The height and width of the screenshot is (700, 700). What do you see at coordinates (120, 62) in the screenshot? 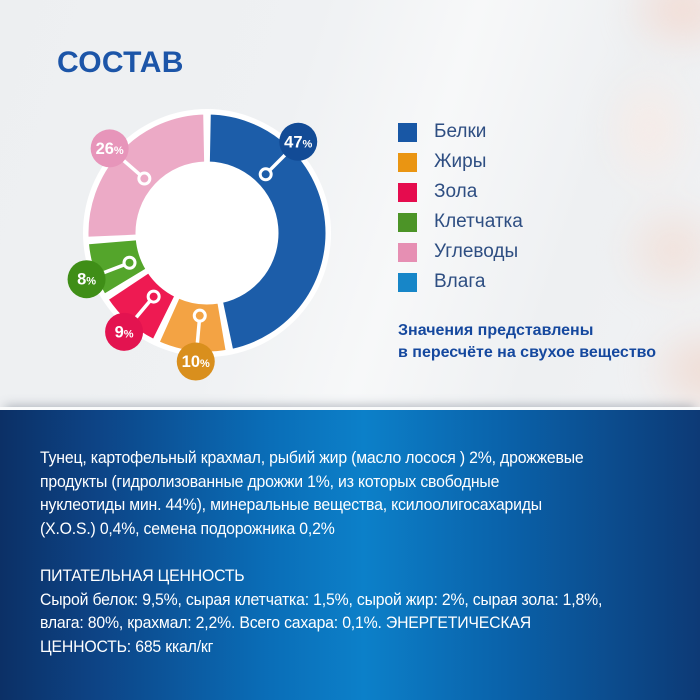
I see `page-title: СОСТАВ` at bounding box center [120, 62].